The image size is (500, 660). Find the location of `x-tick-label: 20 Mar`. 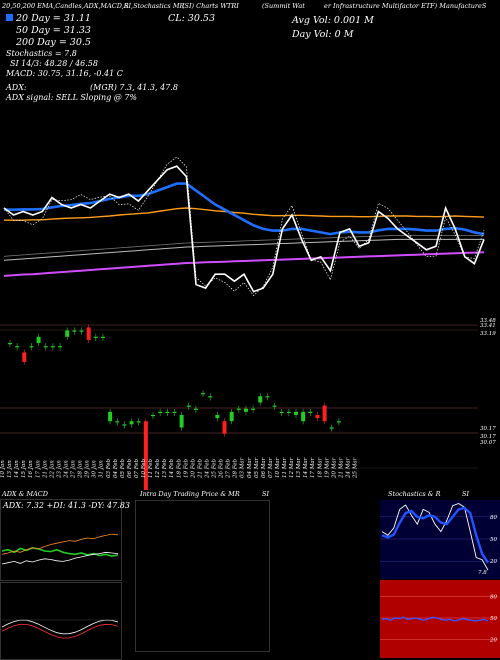

x-tick-label: 20 Mar is located at coordinates (334, 468).